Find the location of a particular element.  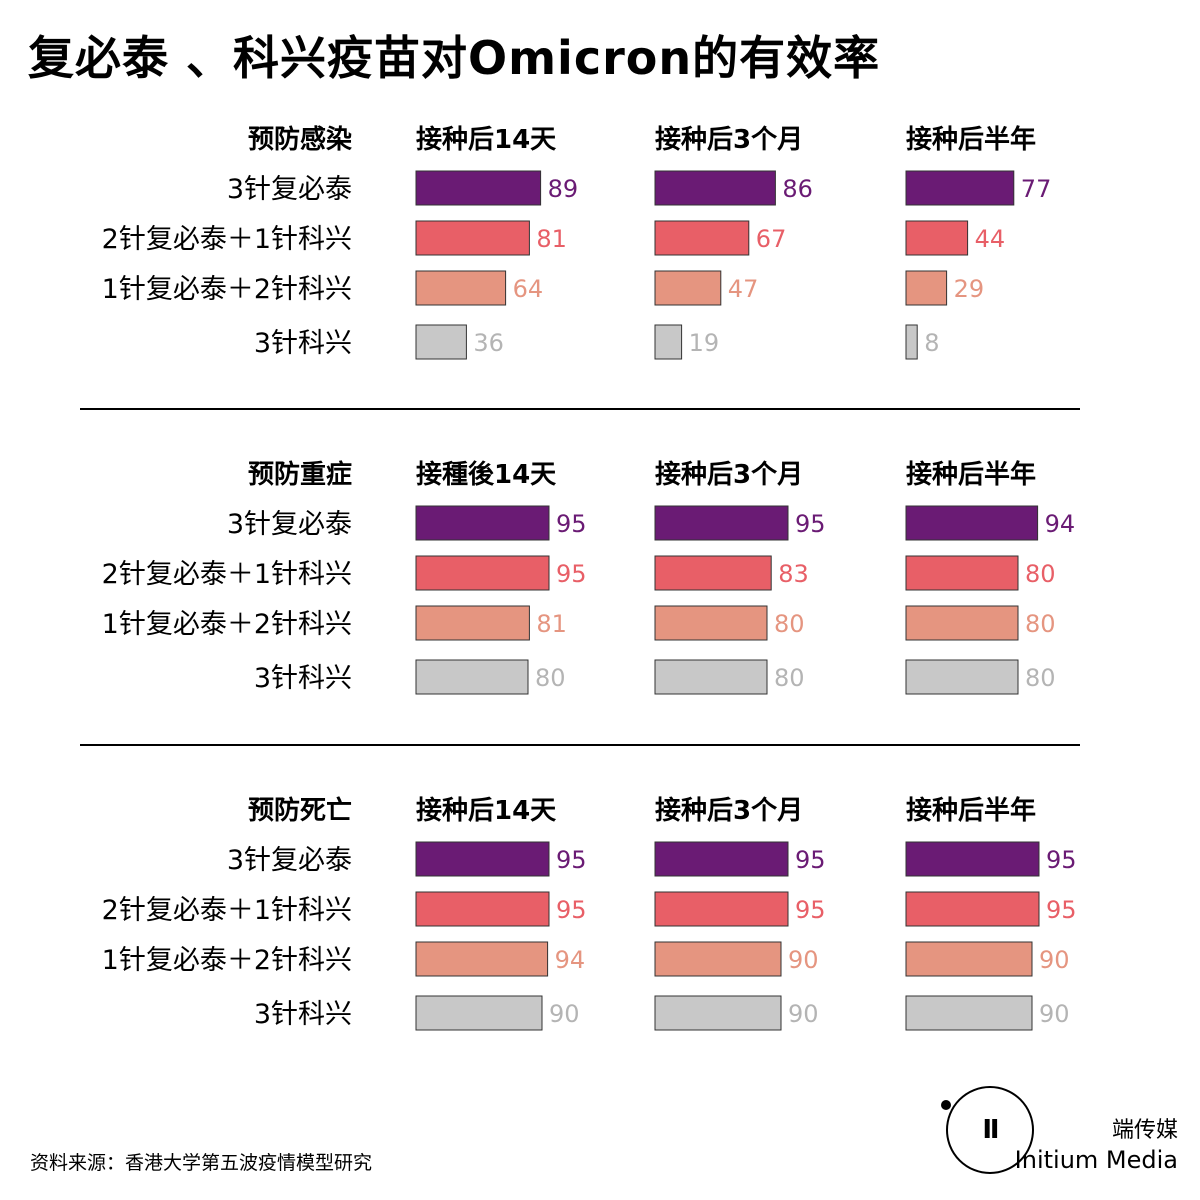

data-label: 77 is located at coordinates (1036, 189).